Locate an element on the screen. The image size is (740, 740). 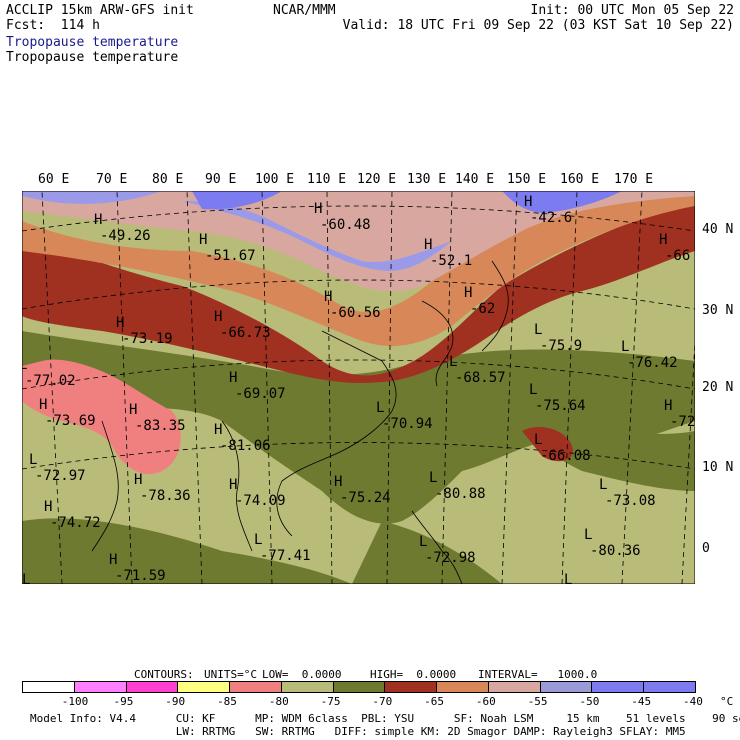
longitude-label: 130 E is located at coordinates (427, 179).